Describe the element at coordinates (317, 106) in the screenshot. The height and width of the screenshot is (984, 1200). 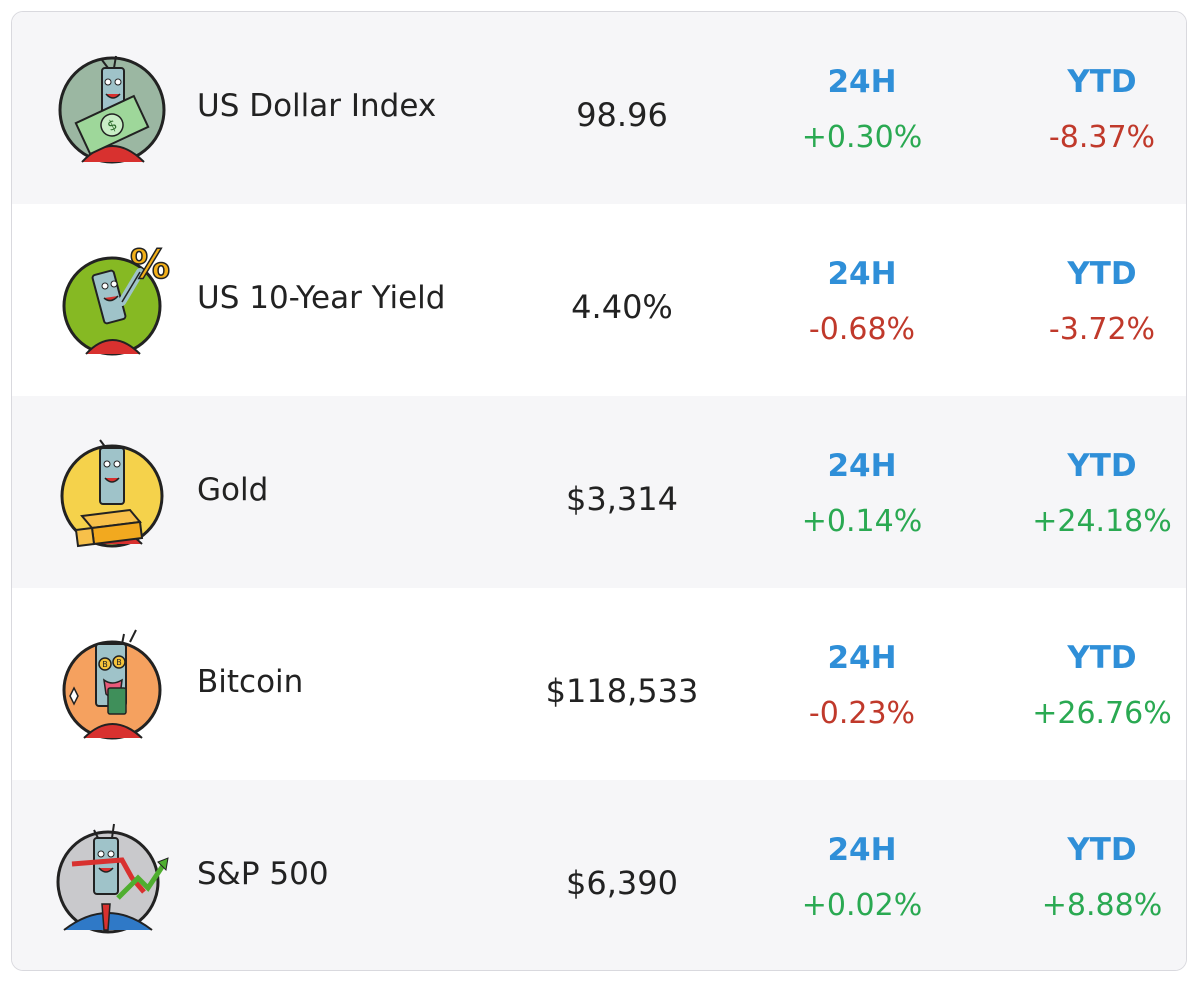
I see `asset-name: US Dollar Index` at that location.